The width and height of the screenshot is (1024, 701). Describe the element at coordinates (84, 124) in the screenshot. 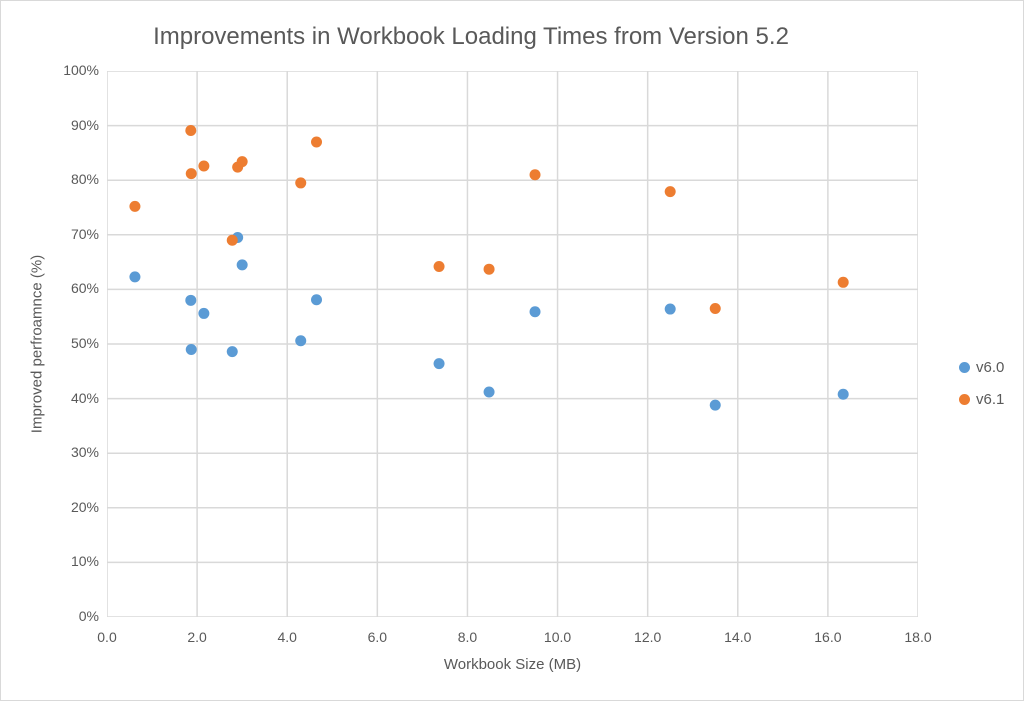

I see `y-tick-label: 90%` at that location.